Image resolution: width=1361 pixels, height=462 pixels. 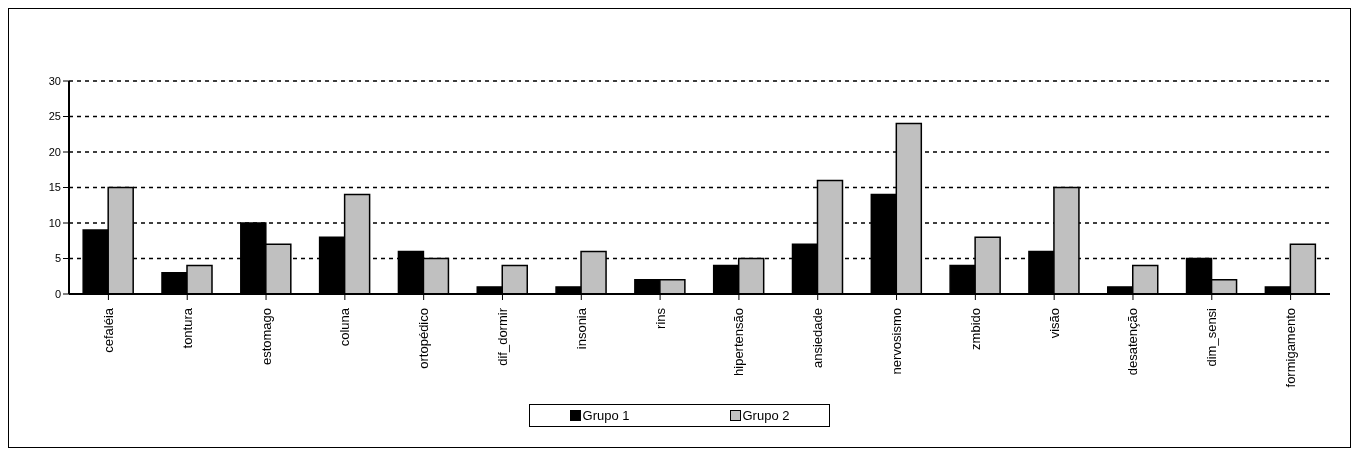 What do you see at coordinates (1212, 337) in the screenshot?
I see `x-tick-label: dim_sensi` at bounding box center [1212, 337].